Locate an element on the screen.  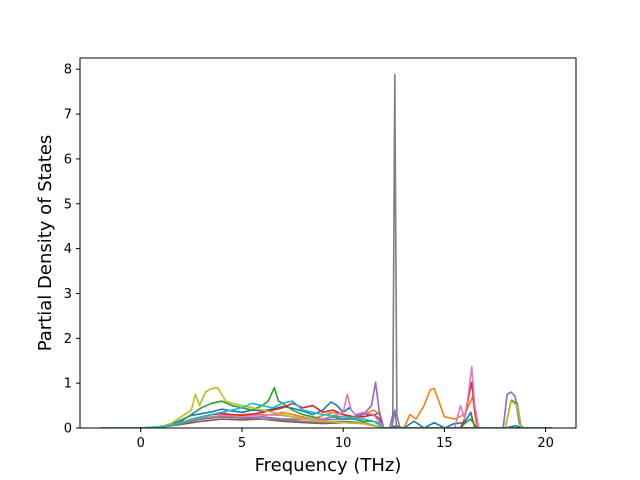
y-tick-label: 2 is located at coordinates (68, 339).